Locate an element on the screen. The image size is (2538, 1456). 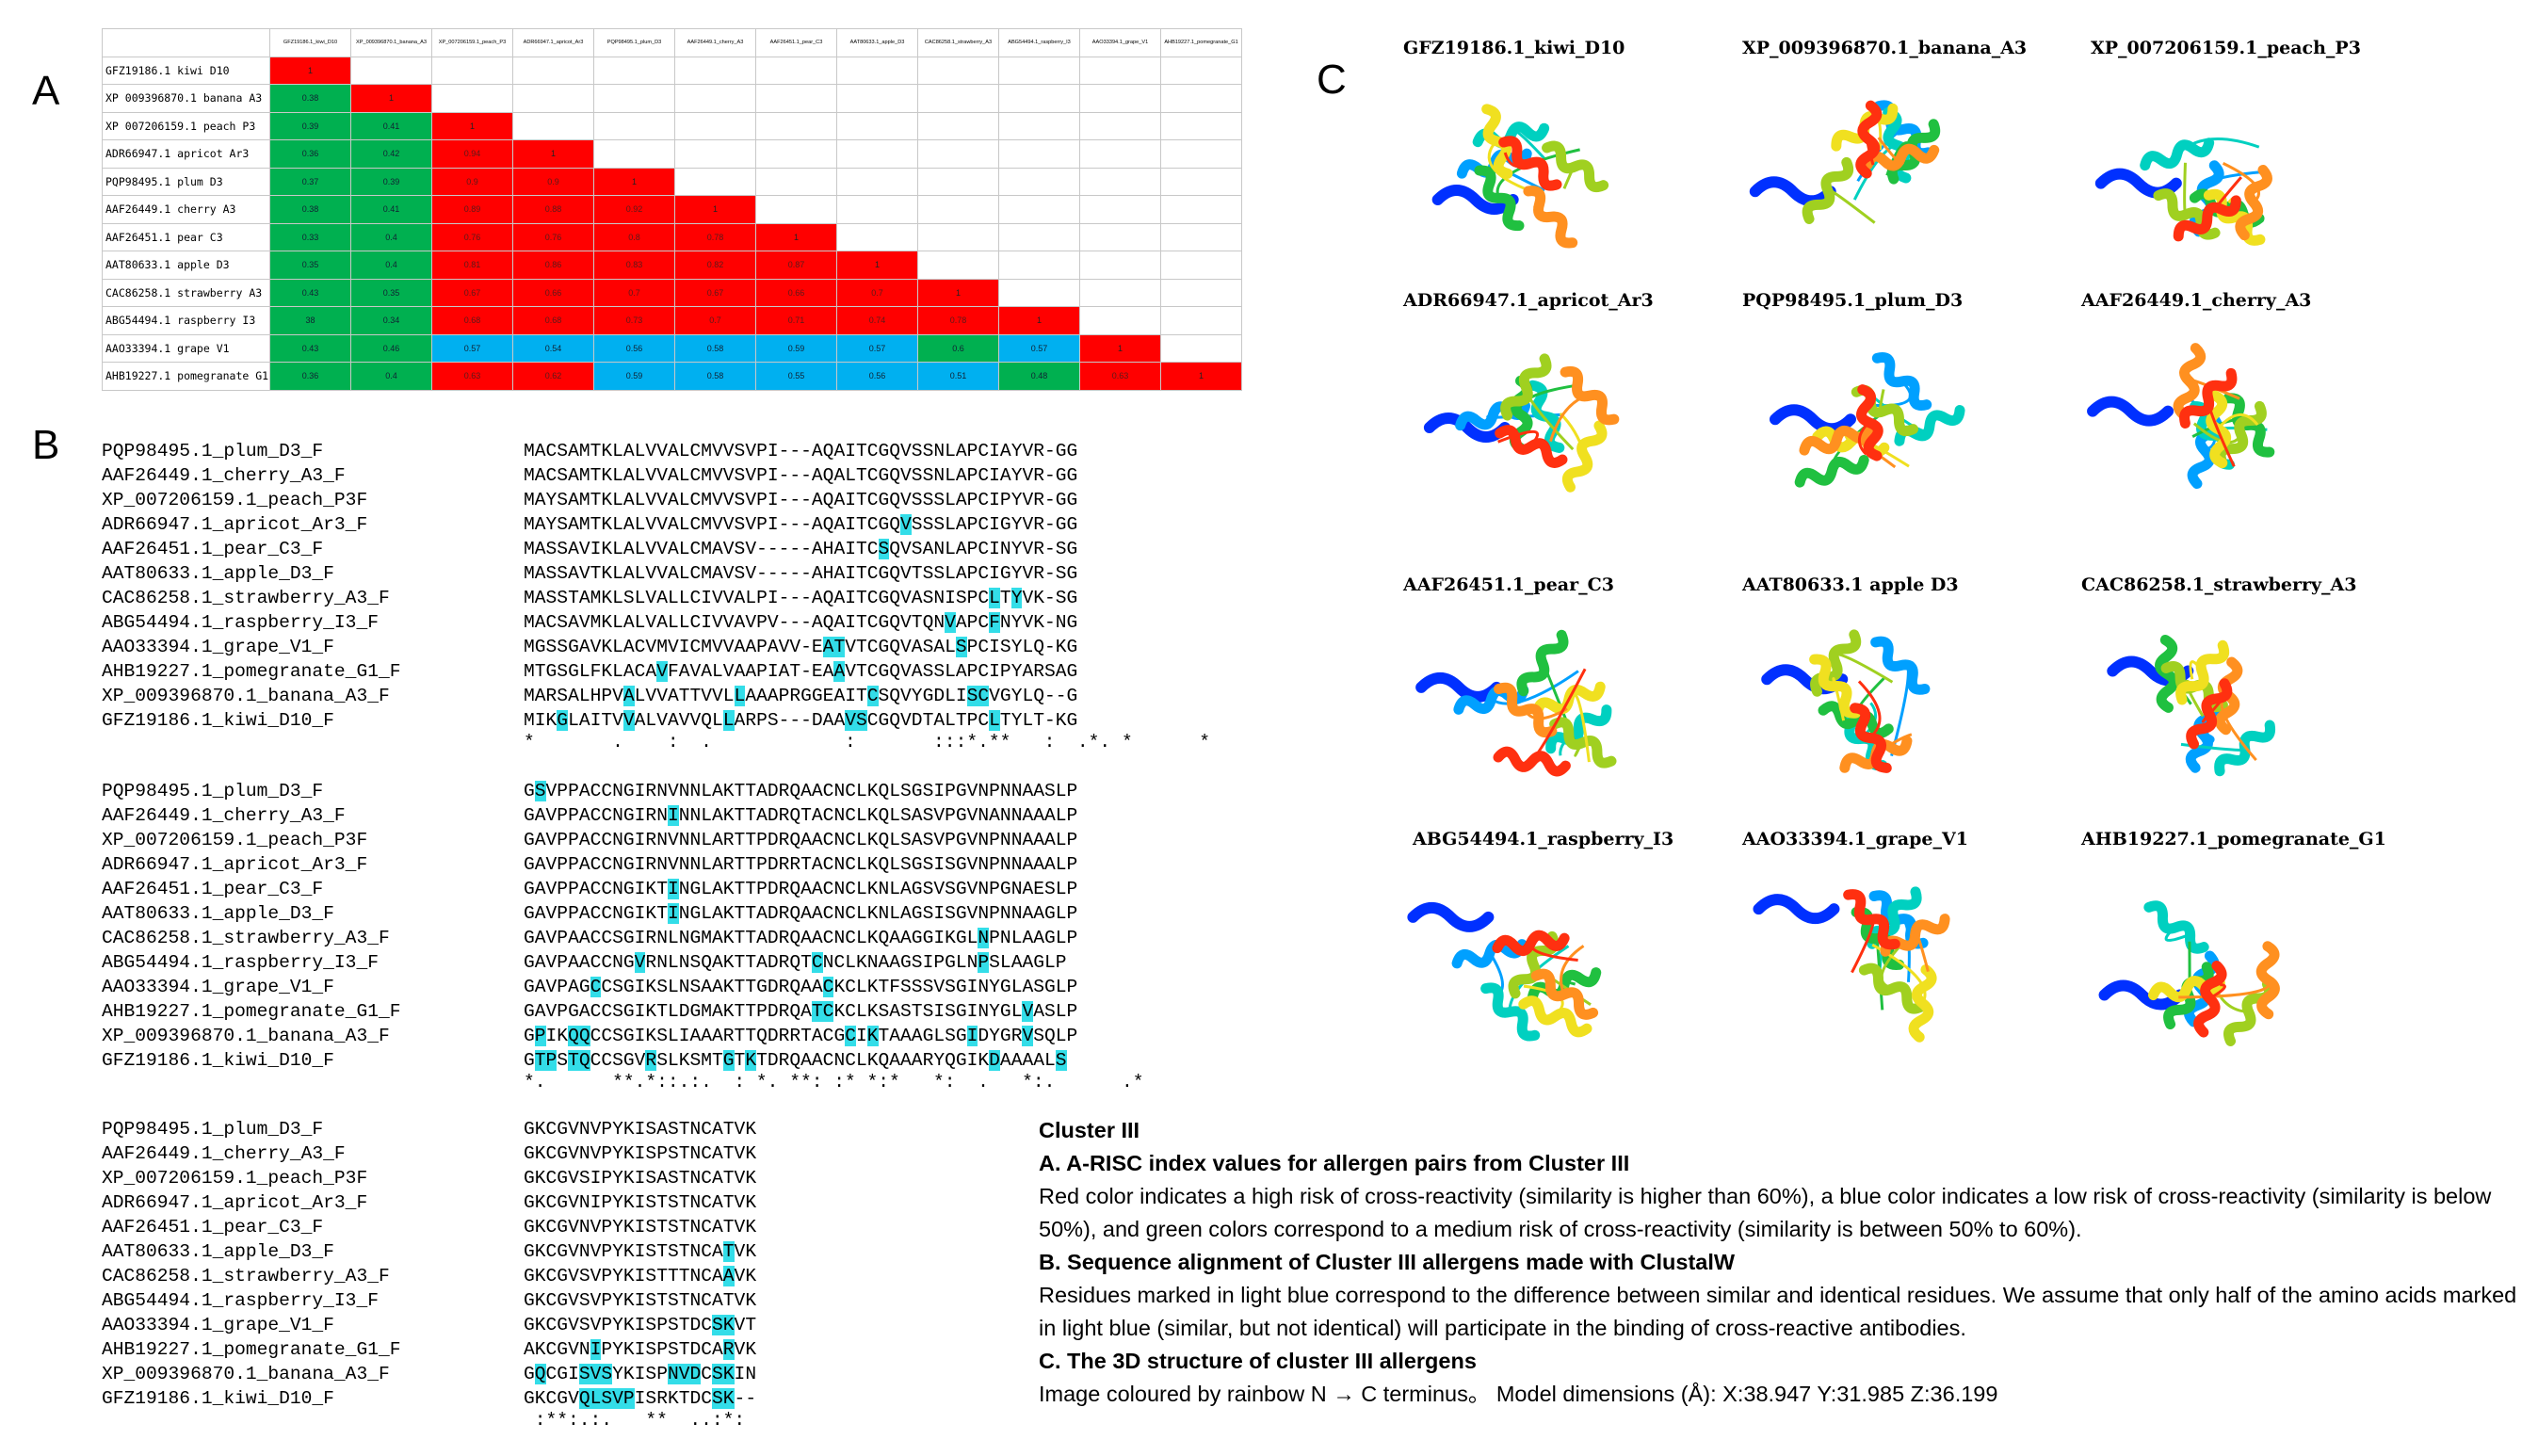
heatmap-cell: 0.33 is located at coordinates (310, 236).